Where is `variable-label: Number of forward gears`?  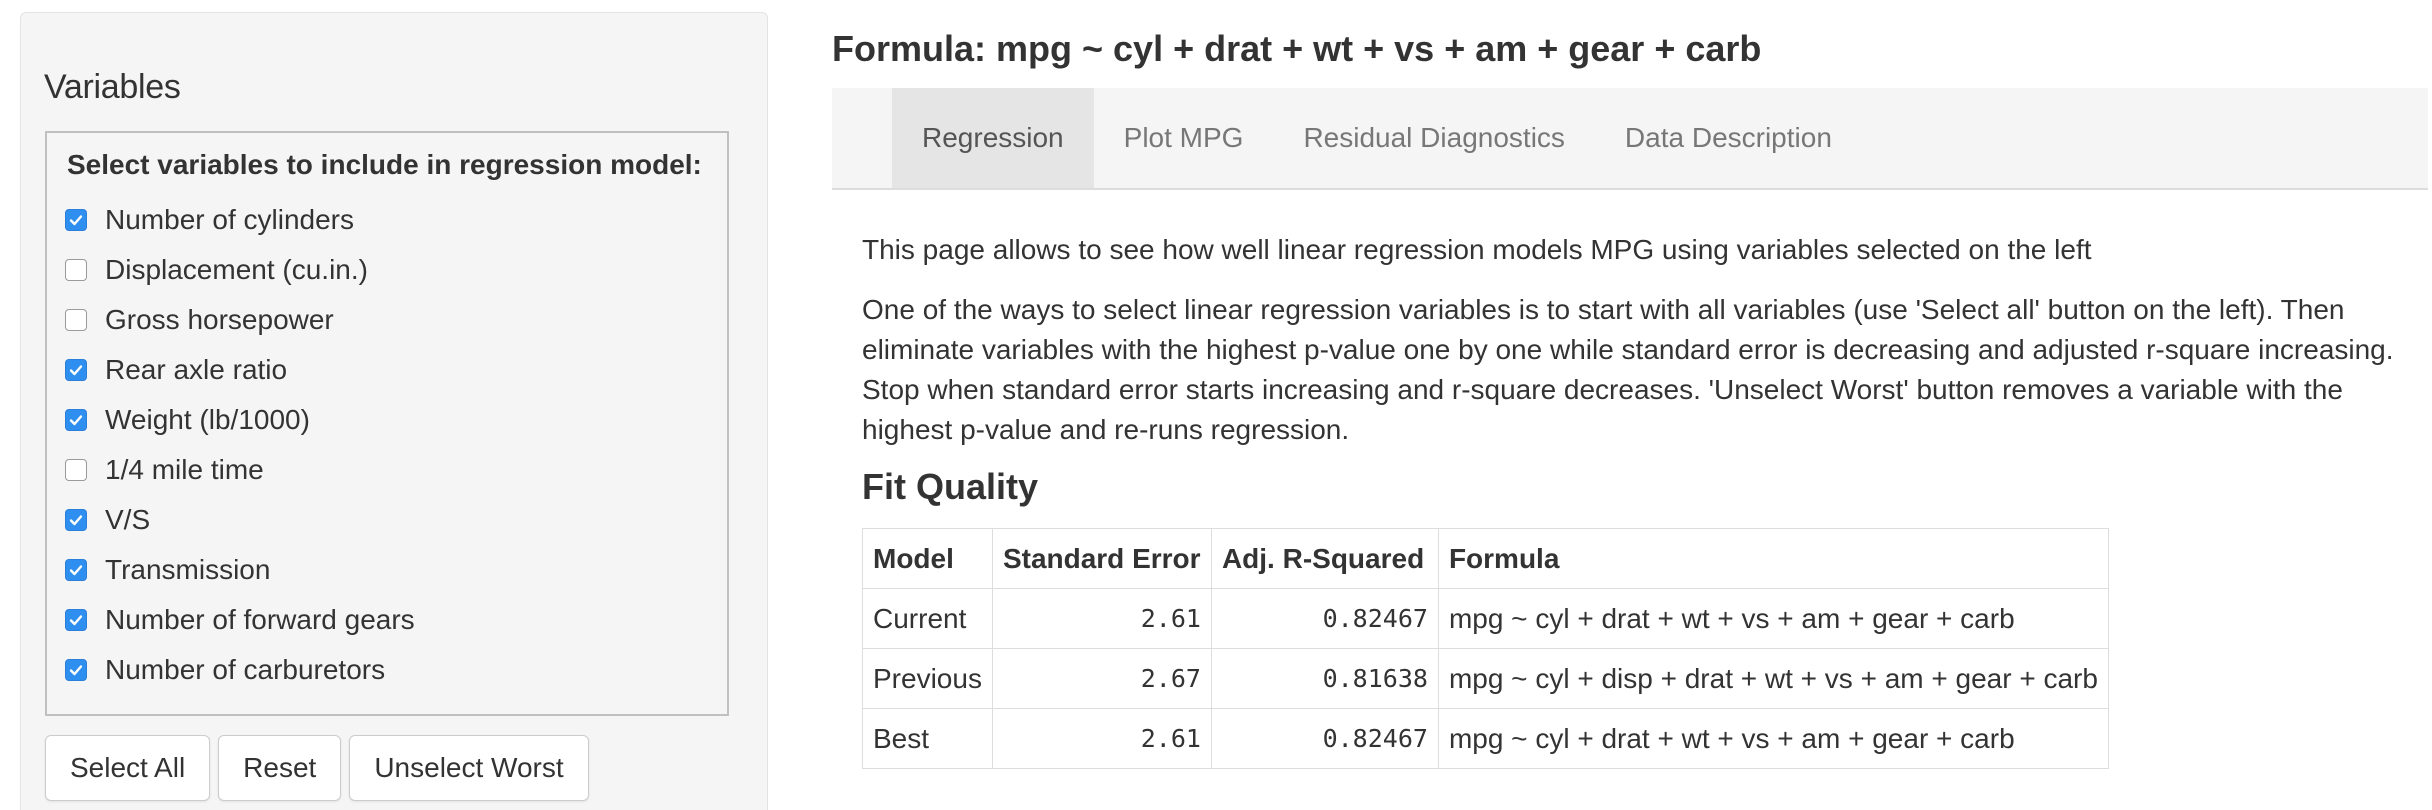 variable-label: Number of forward gears is located at coordinates (260, 619).